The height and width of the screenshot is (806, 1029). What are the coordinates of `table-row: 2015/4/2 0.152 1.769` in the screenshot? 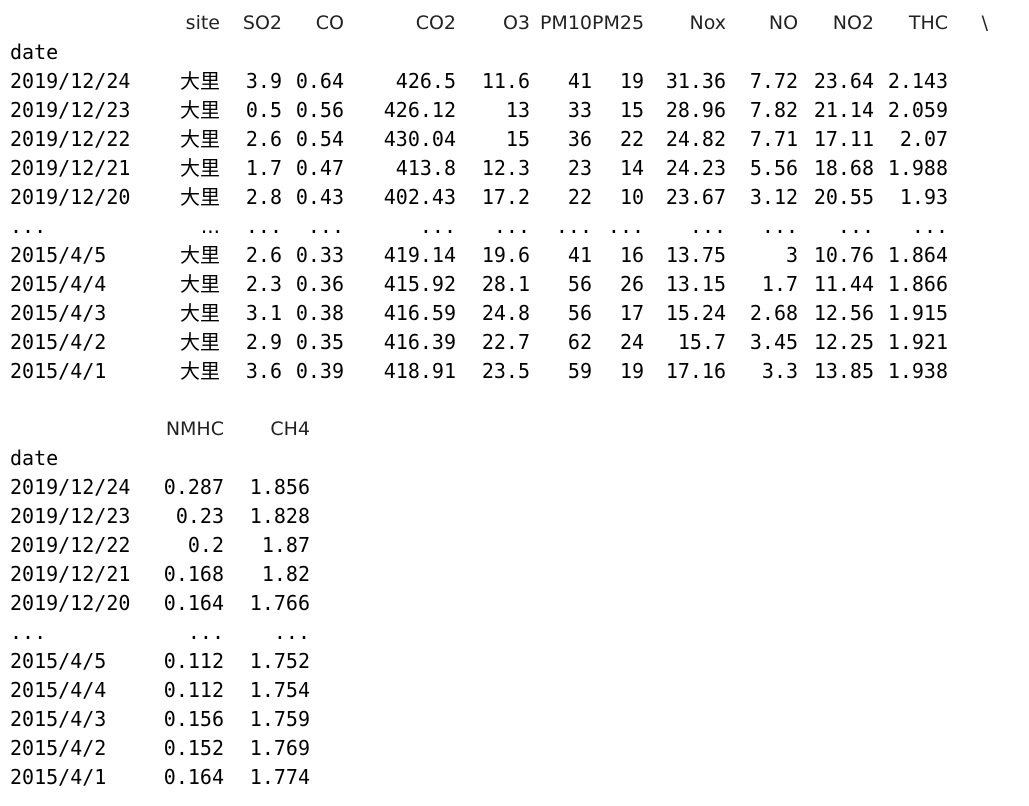 It's located at (160, 748).